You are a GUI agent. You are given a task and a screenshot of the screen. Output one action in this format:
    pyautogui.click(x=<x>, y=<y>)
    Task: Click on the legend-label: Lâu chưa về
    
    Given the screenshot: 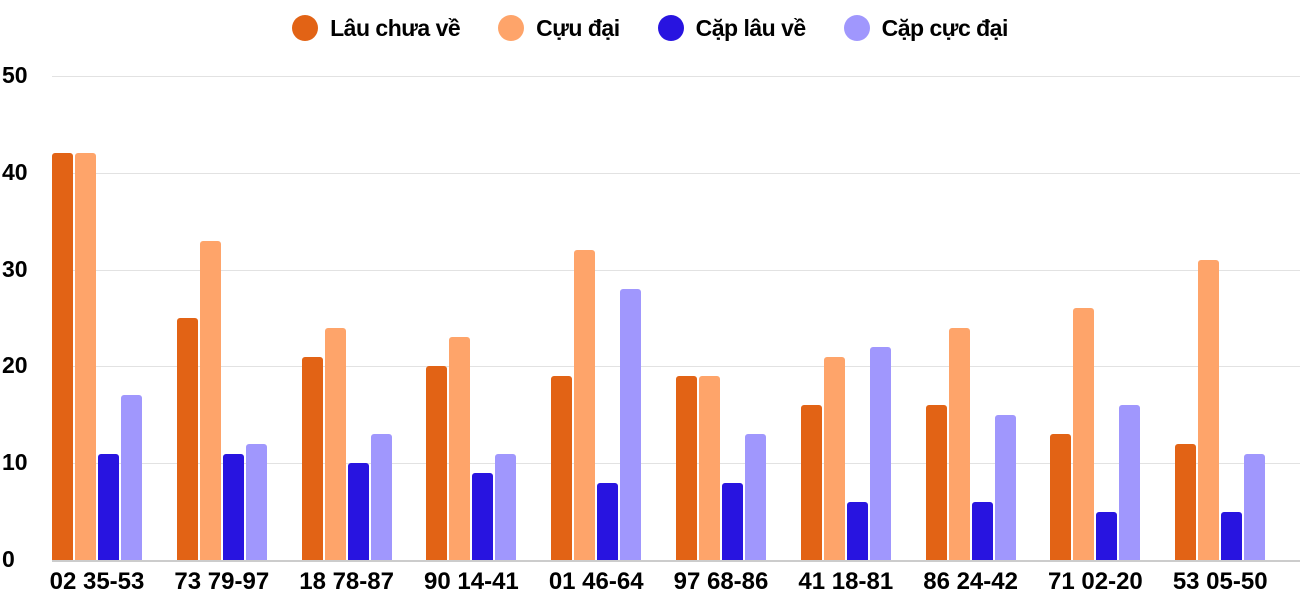 What is the action you would take?
    pyautogui.click(x=395, y=27)
    